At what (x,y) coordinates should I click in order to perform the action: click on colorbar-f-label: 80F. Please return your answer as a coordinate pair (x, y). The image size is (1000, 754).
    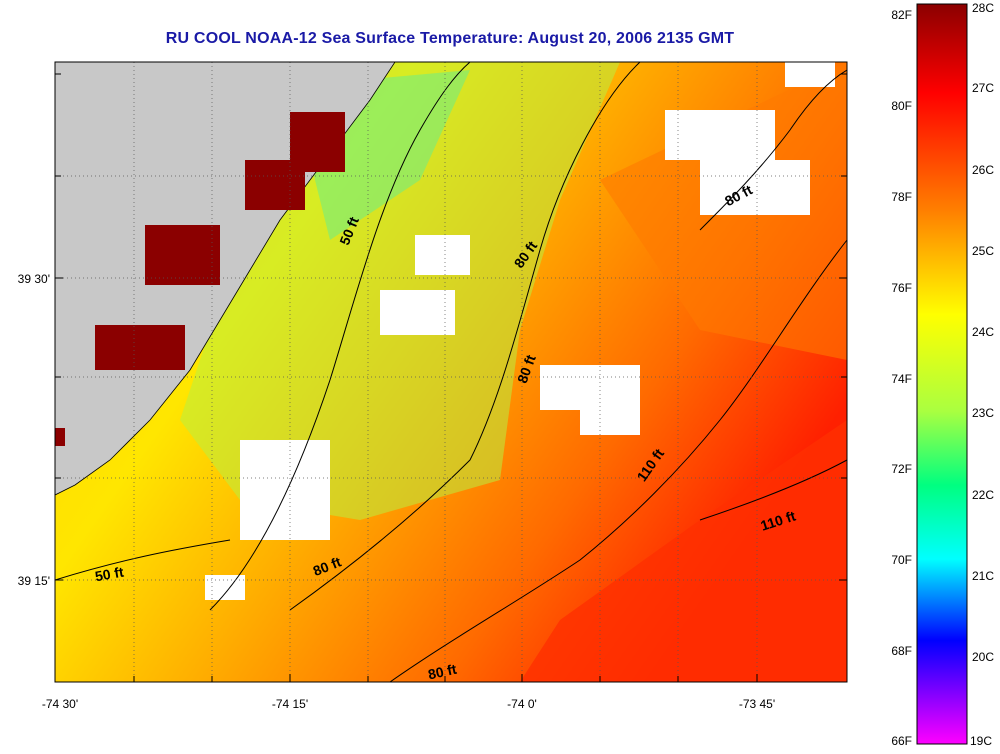
    Looking at the image, I should click on (901, 106).